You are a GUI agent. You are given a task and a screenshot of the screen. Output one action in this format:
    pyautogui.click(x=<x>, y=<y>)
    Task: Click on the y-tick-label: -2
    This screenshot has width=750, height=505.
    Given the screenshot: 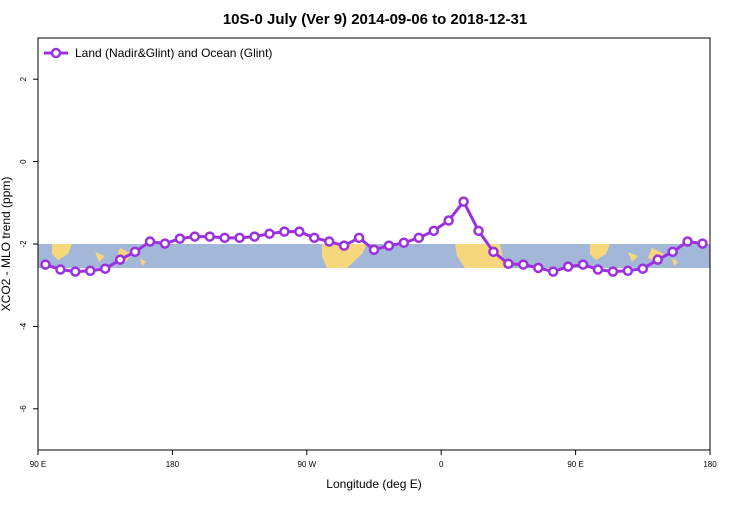 What is the action you would take?
    pyautogui.click(x=23, y=244)
    